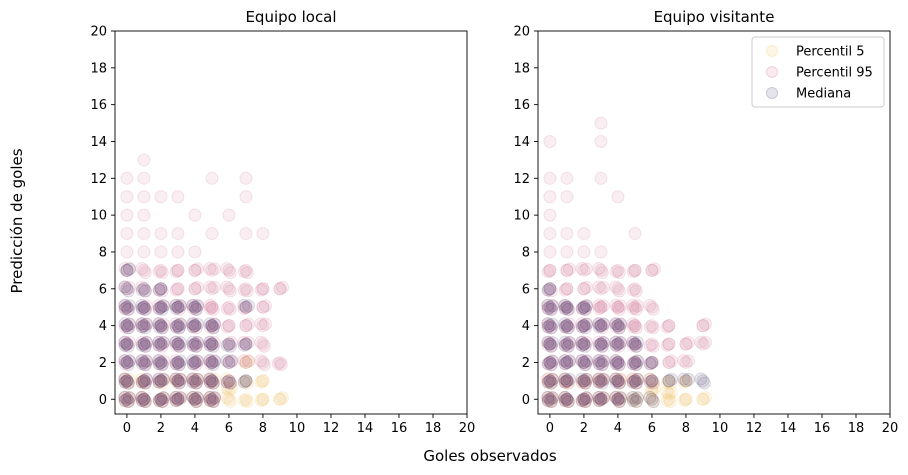 This screenshot has height=475, width=908. Describe the element at coordinates (823, 94) in the screenshot. I see `legend-label: Mediana` at that location.